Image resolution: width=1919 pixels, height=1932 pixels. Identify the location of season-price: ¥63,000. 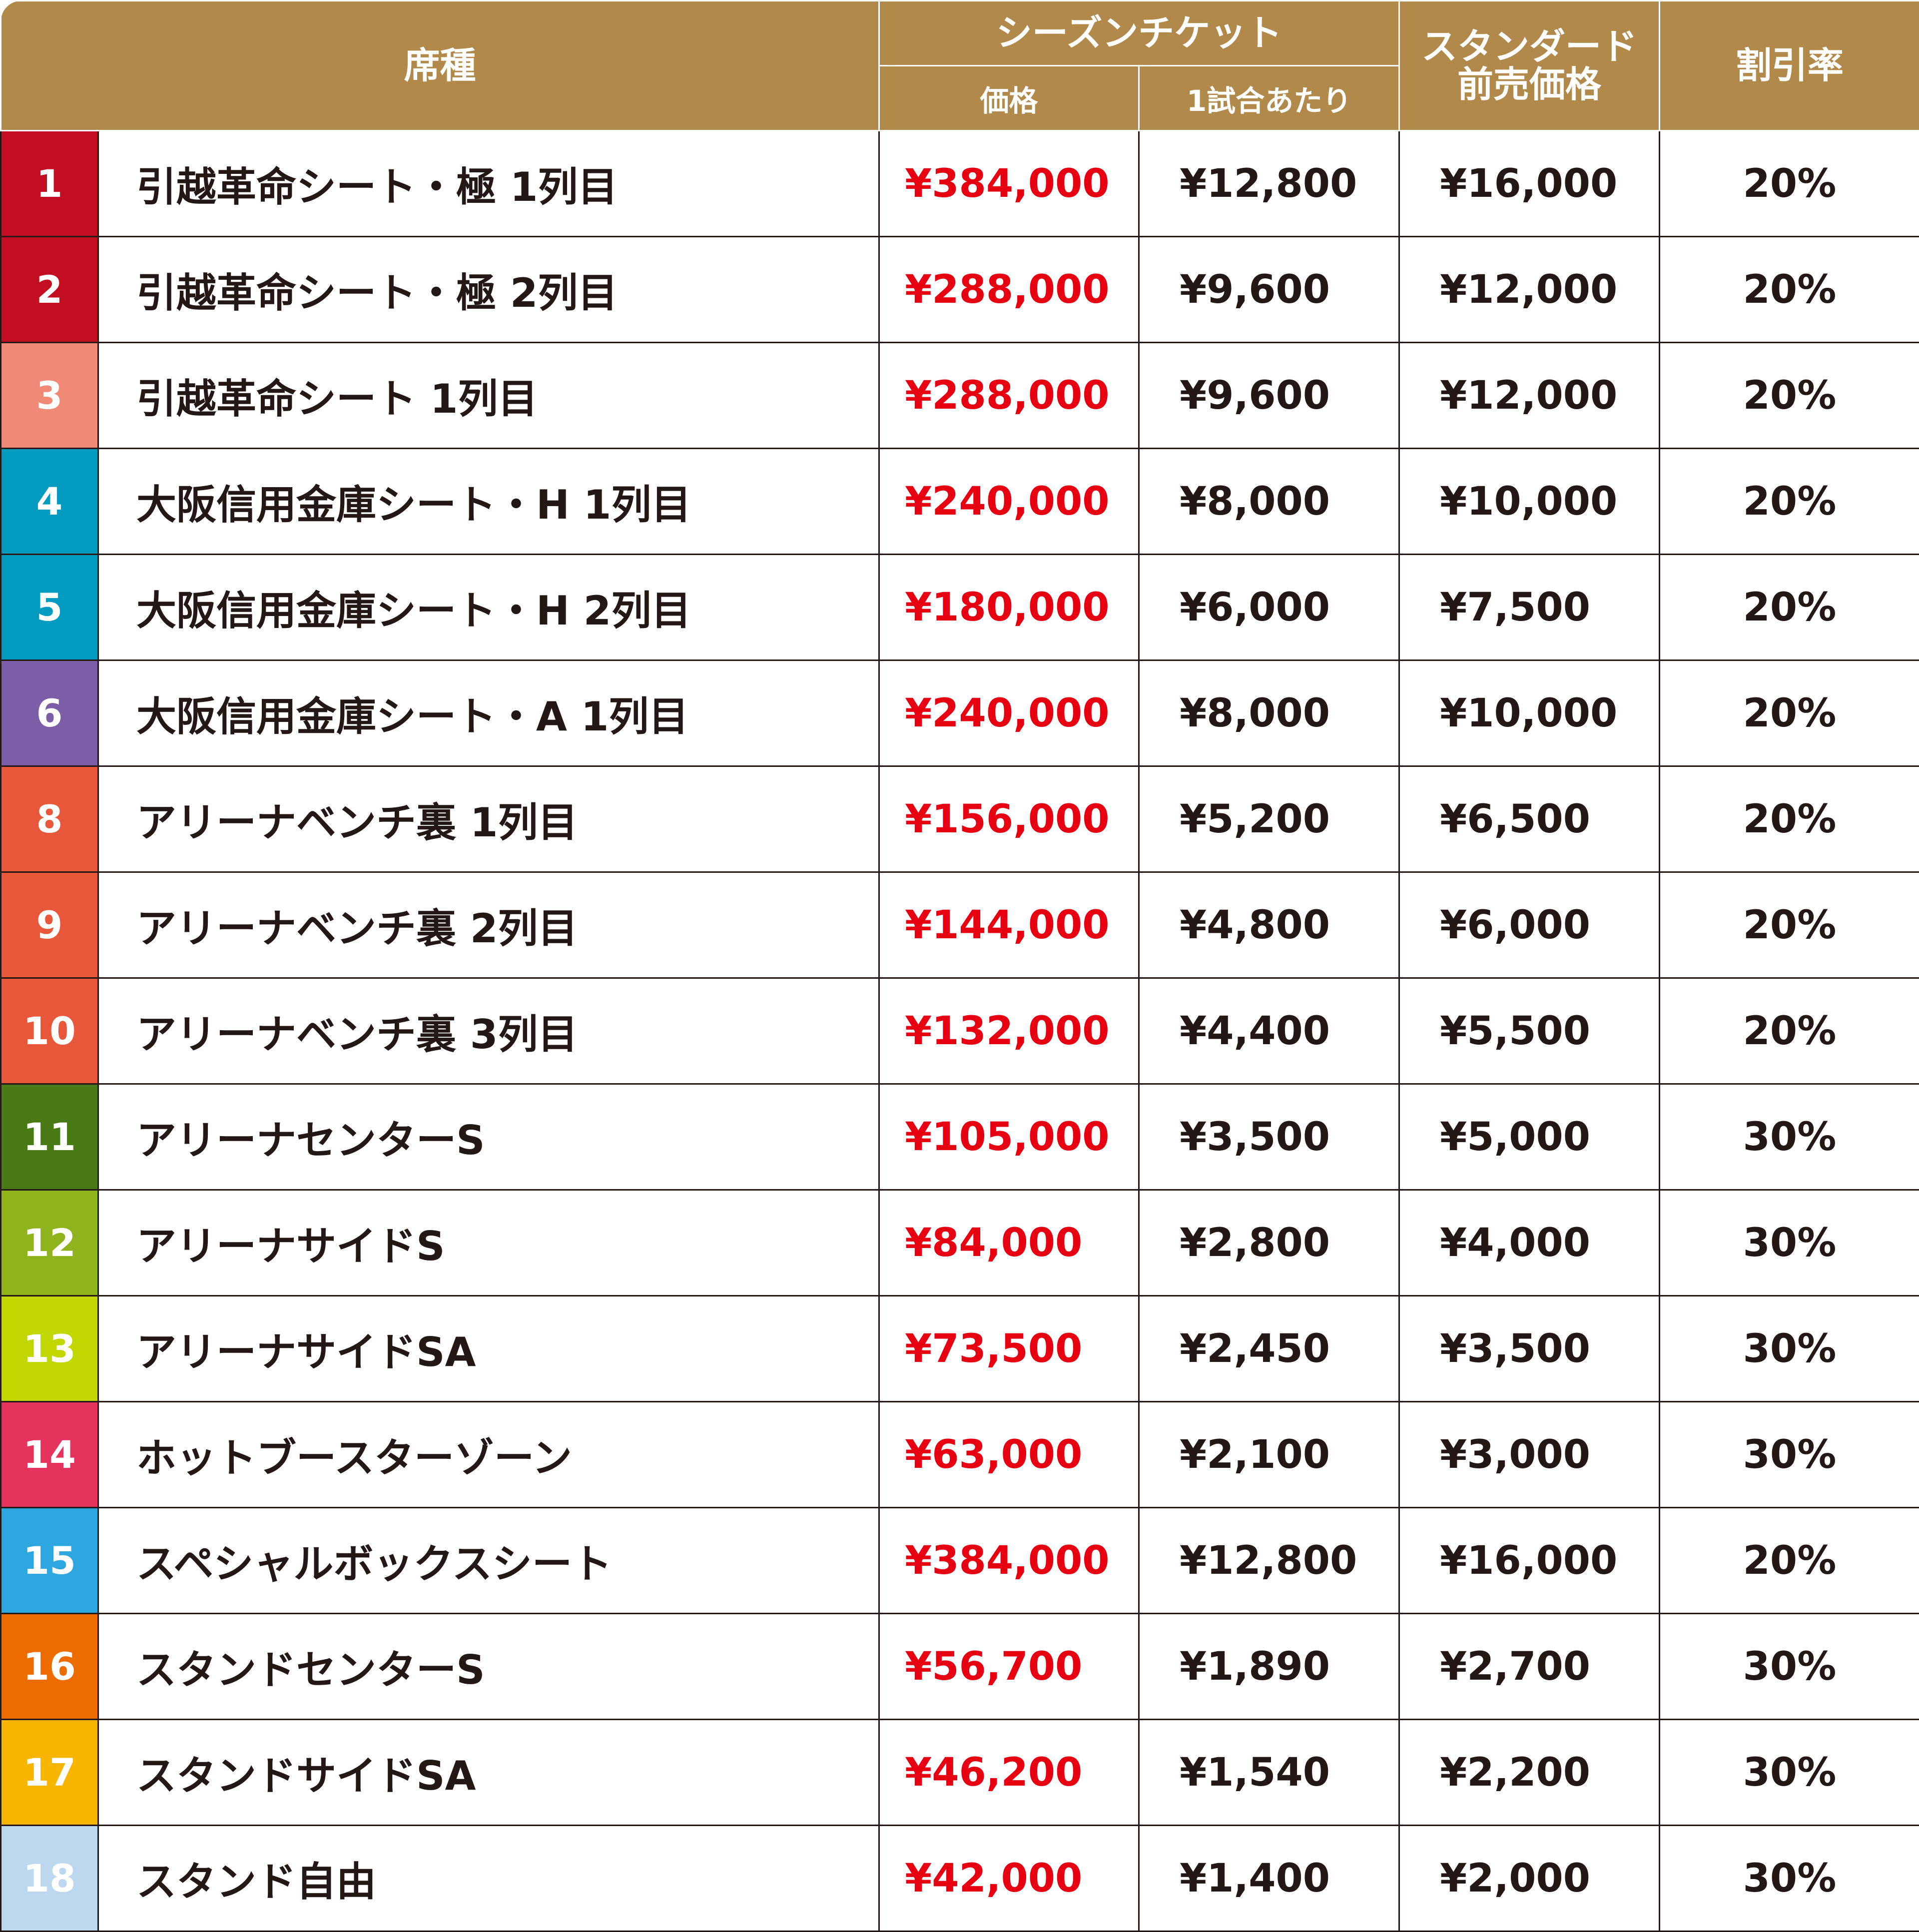
(1009, 1455).